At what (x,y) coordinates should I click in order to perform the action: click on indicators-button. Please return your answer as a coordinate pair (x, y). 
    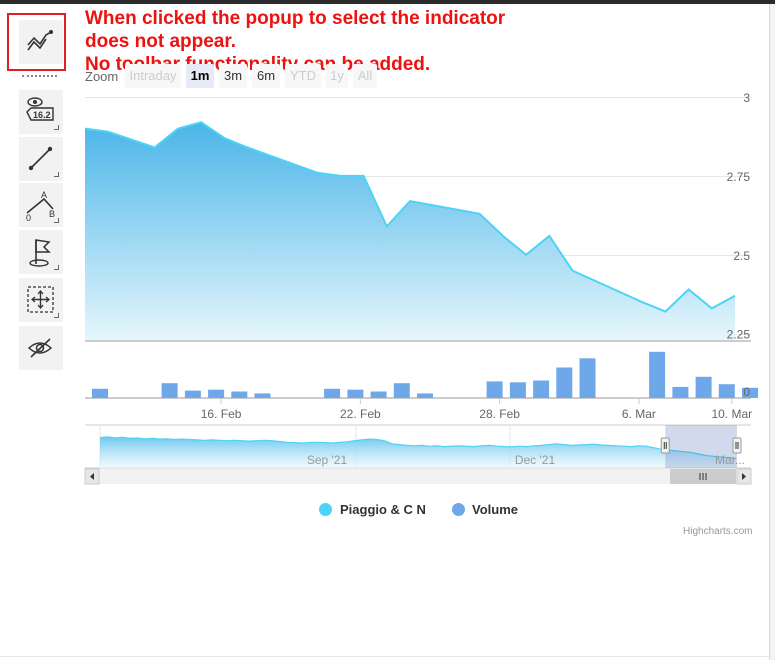
    Looking at the image, I should click on (41, 42).